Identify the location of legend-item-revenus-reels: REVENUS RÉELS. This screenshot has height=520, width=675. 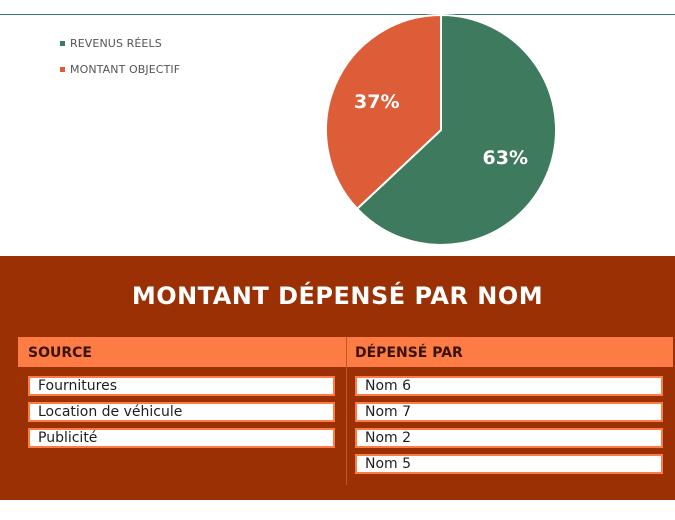
(120, 43).